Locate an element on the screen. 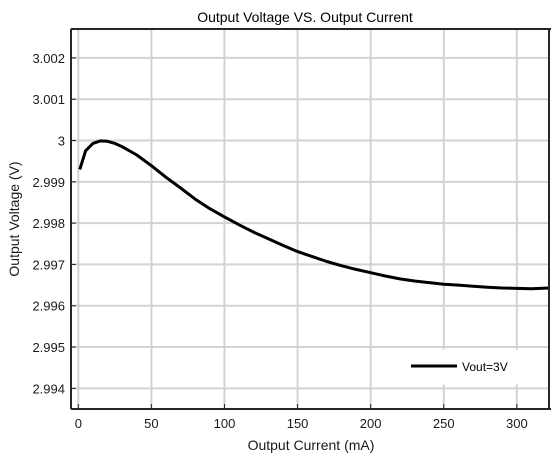 This screenshot has width=551, height=458. x-tick: 300 is located at coordinates (517, 417).